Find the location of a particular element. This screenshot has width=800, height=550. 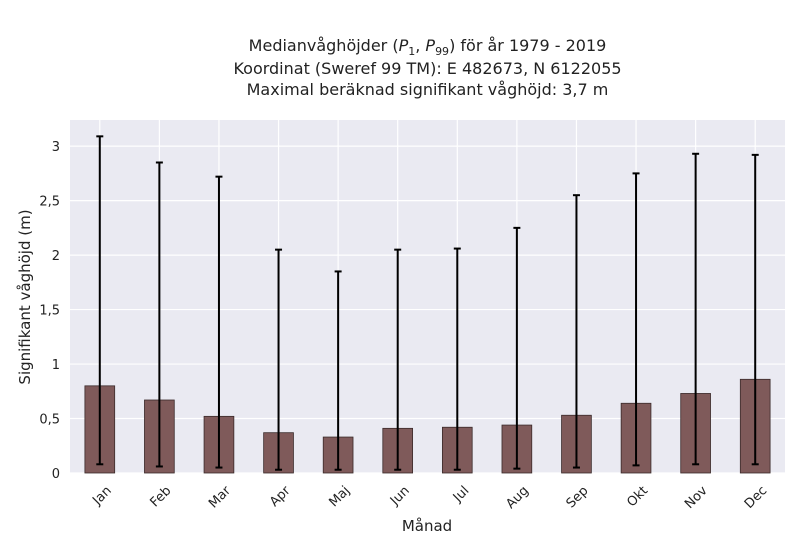

y-tick-label: 0 is located at coordinates (56, 474).